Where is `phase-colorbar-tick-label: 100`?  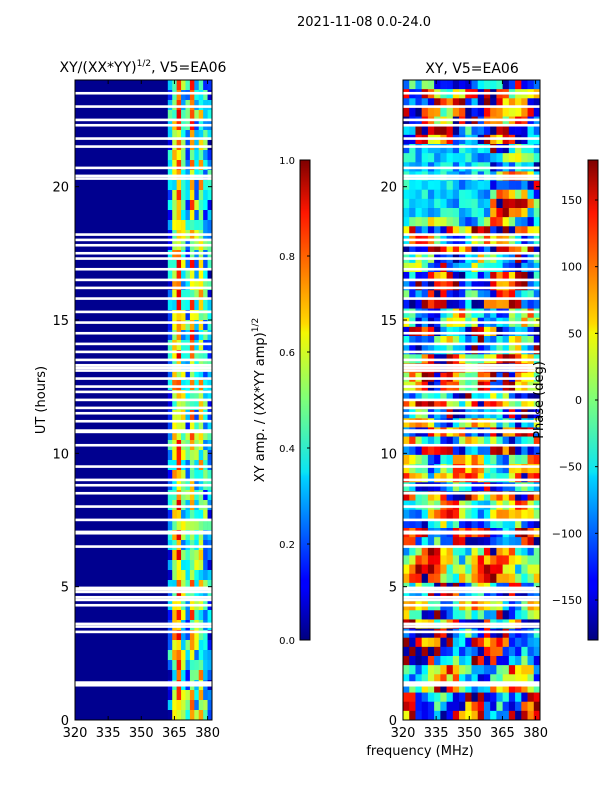
phase-colorbar-tick-label: 100 is located at coordinates (571, 267).